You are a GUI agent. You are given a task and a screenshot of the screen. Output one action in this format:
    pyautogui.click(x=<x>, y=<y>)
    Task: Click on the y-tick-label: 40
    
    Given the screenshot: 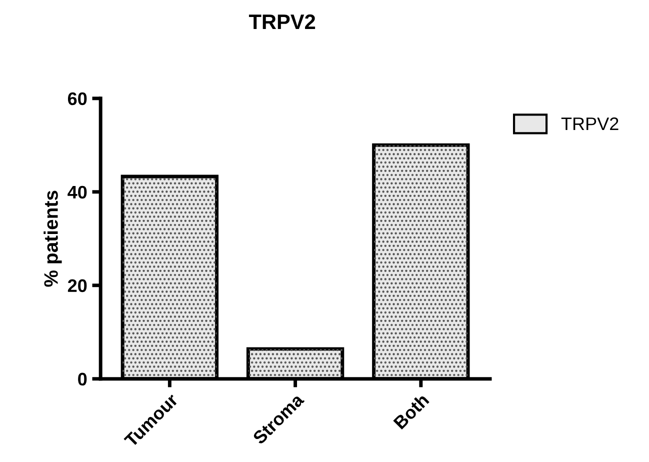 What is the action you would take?
    pyautogui.click(x=77, y=192)
    